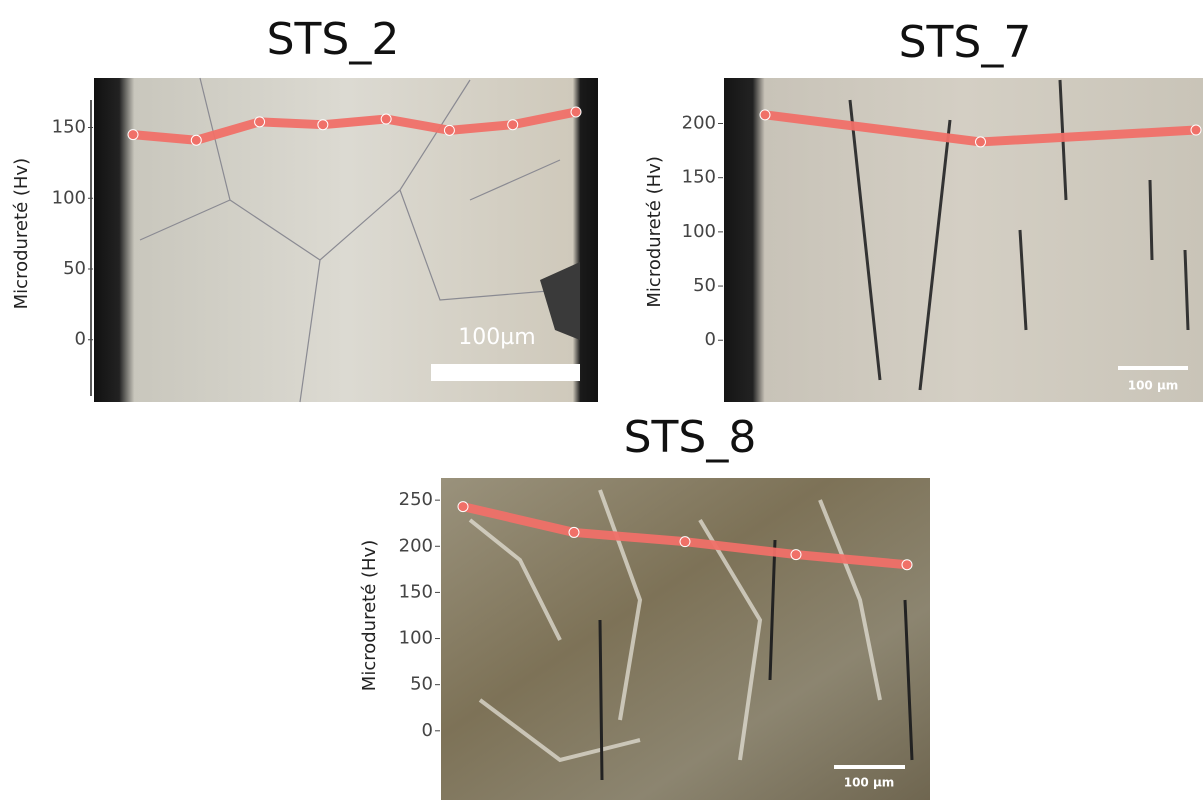 Image resolution: width=1203 pixels, height=800 pixels. I want to click on chart-title: STS_8, so click(690, 437).